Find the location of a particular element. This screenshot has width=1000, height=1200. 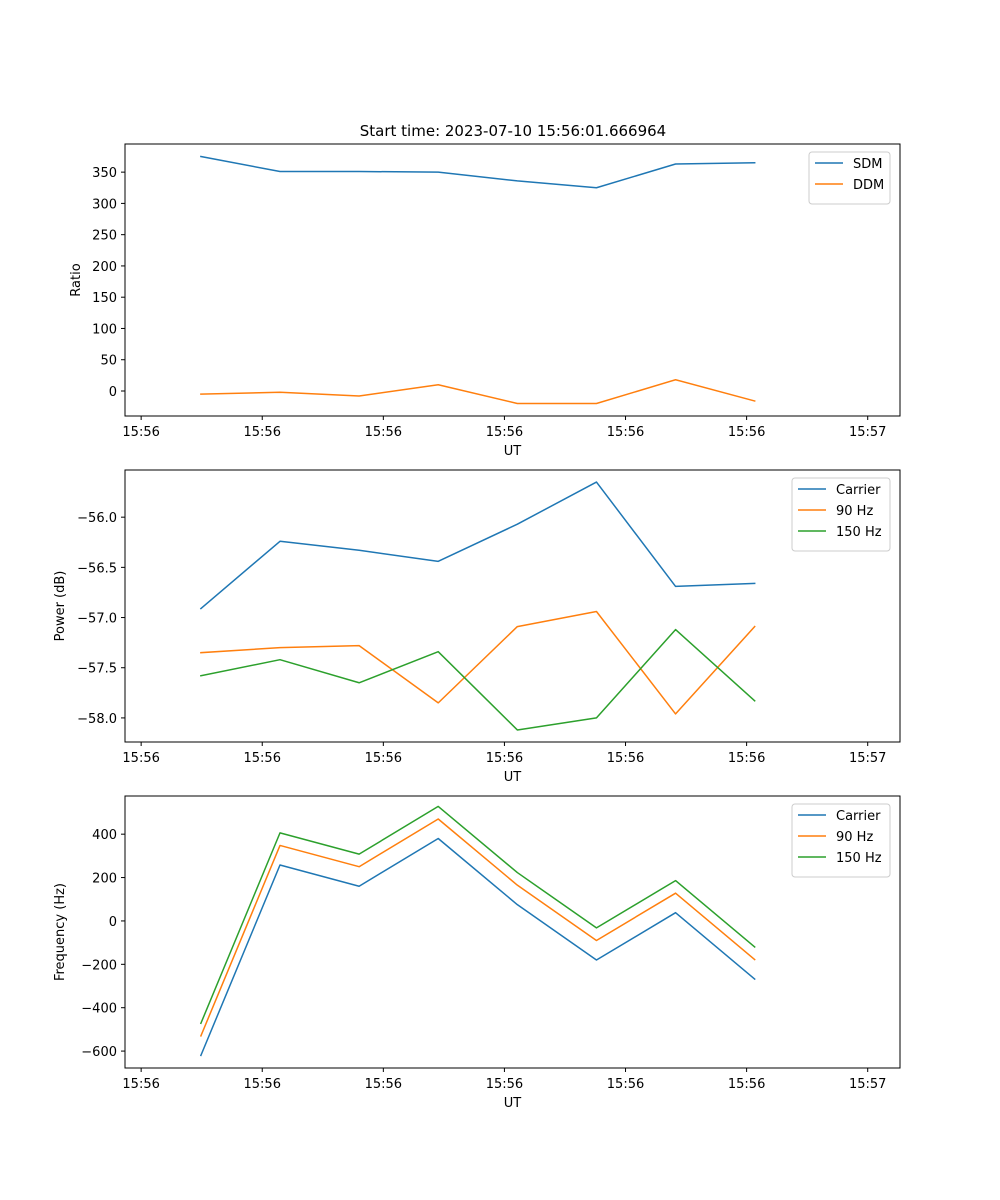

power-legend-label: 90 Hz is located at coordinates (854, 511).